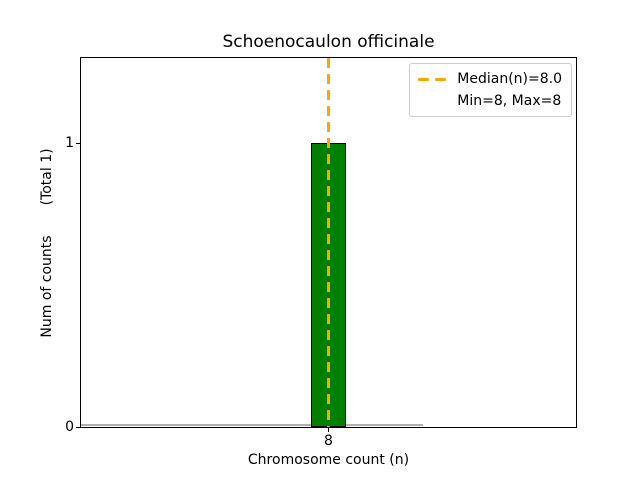  I want to click on legend-label-minmax: Min=8, Max=8, so click(509, 101).